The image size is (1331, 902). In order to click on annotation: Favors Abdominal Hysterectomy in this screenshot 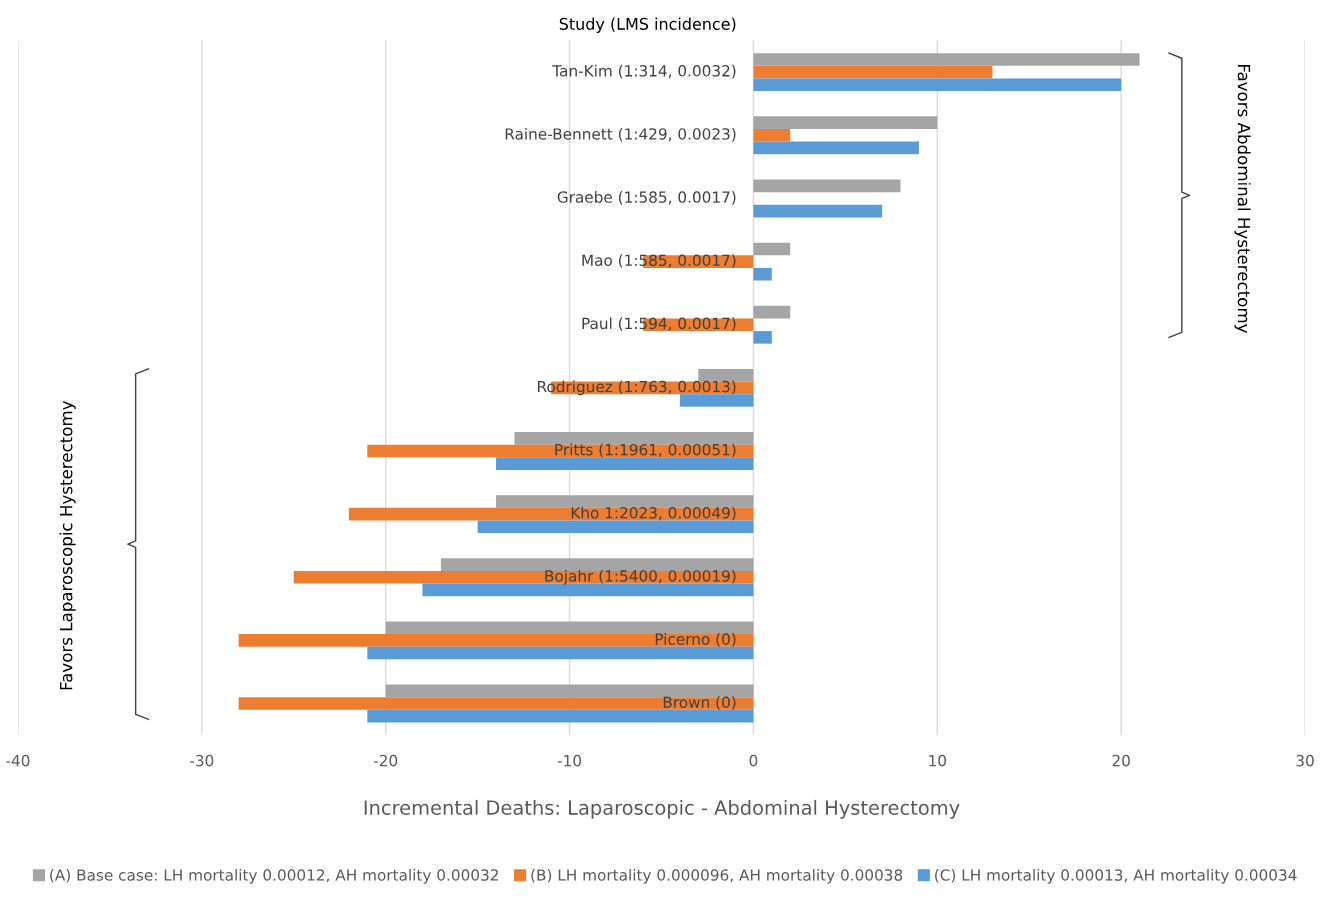, I will do `click(1242, 199)`.